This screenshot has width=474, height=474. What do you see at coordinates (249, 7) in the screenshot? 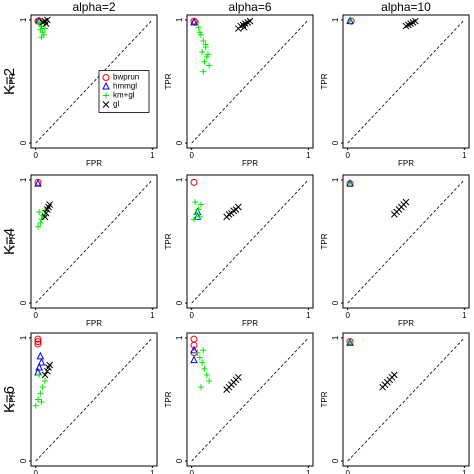
I see `column-title: alpha=6` at bounding box center [249, 7].